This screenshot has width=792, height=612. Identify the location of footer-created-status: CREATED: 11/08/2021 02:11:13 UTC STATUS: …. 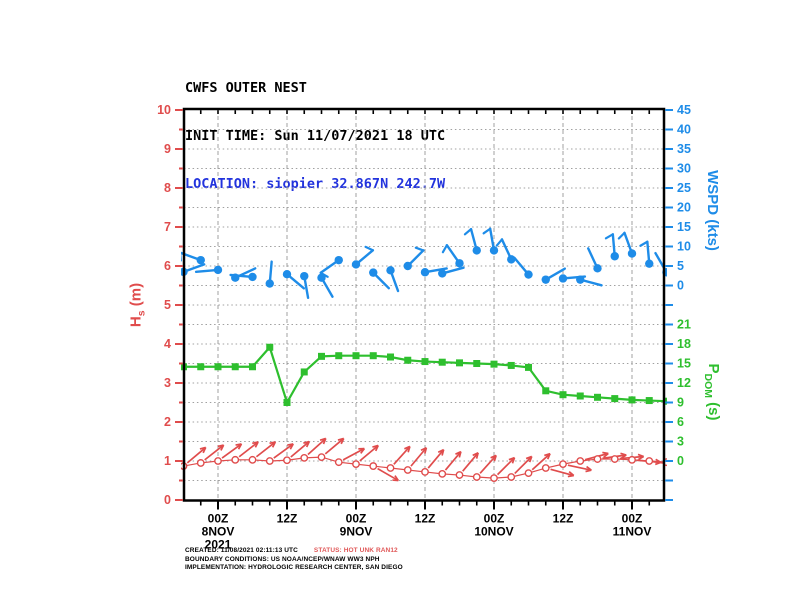
(291, 551).